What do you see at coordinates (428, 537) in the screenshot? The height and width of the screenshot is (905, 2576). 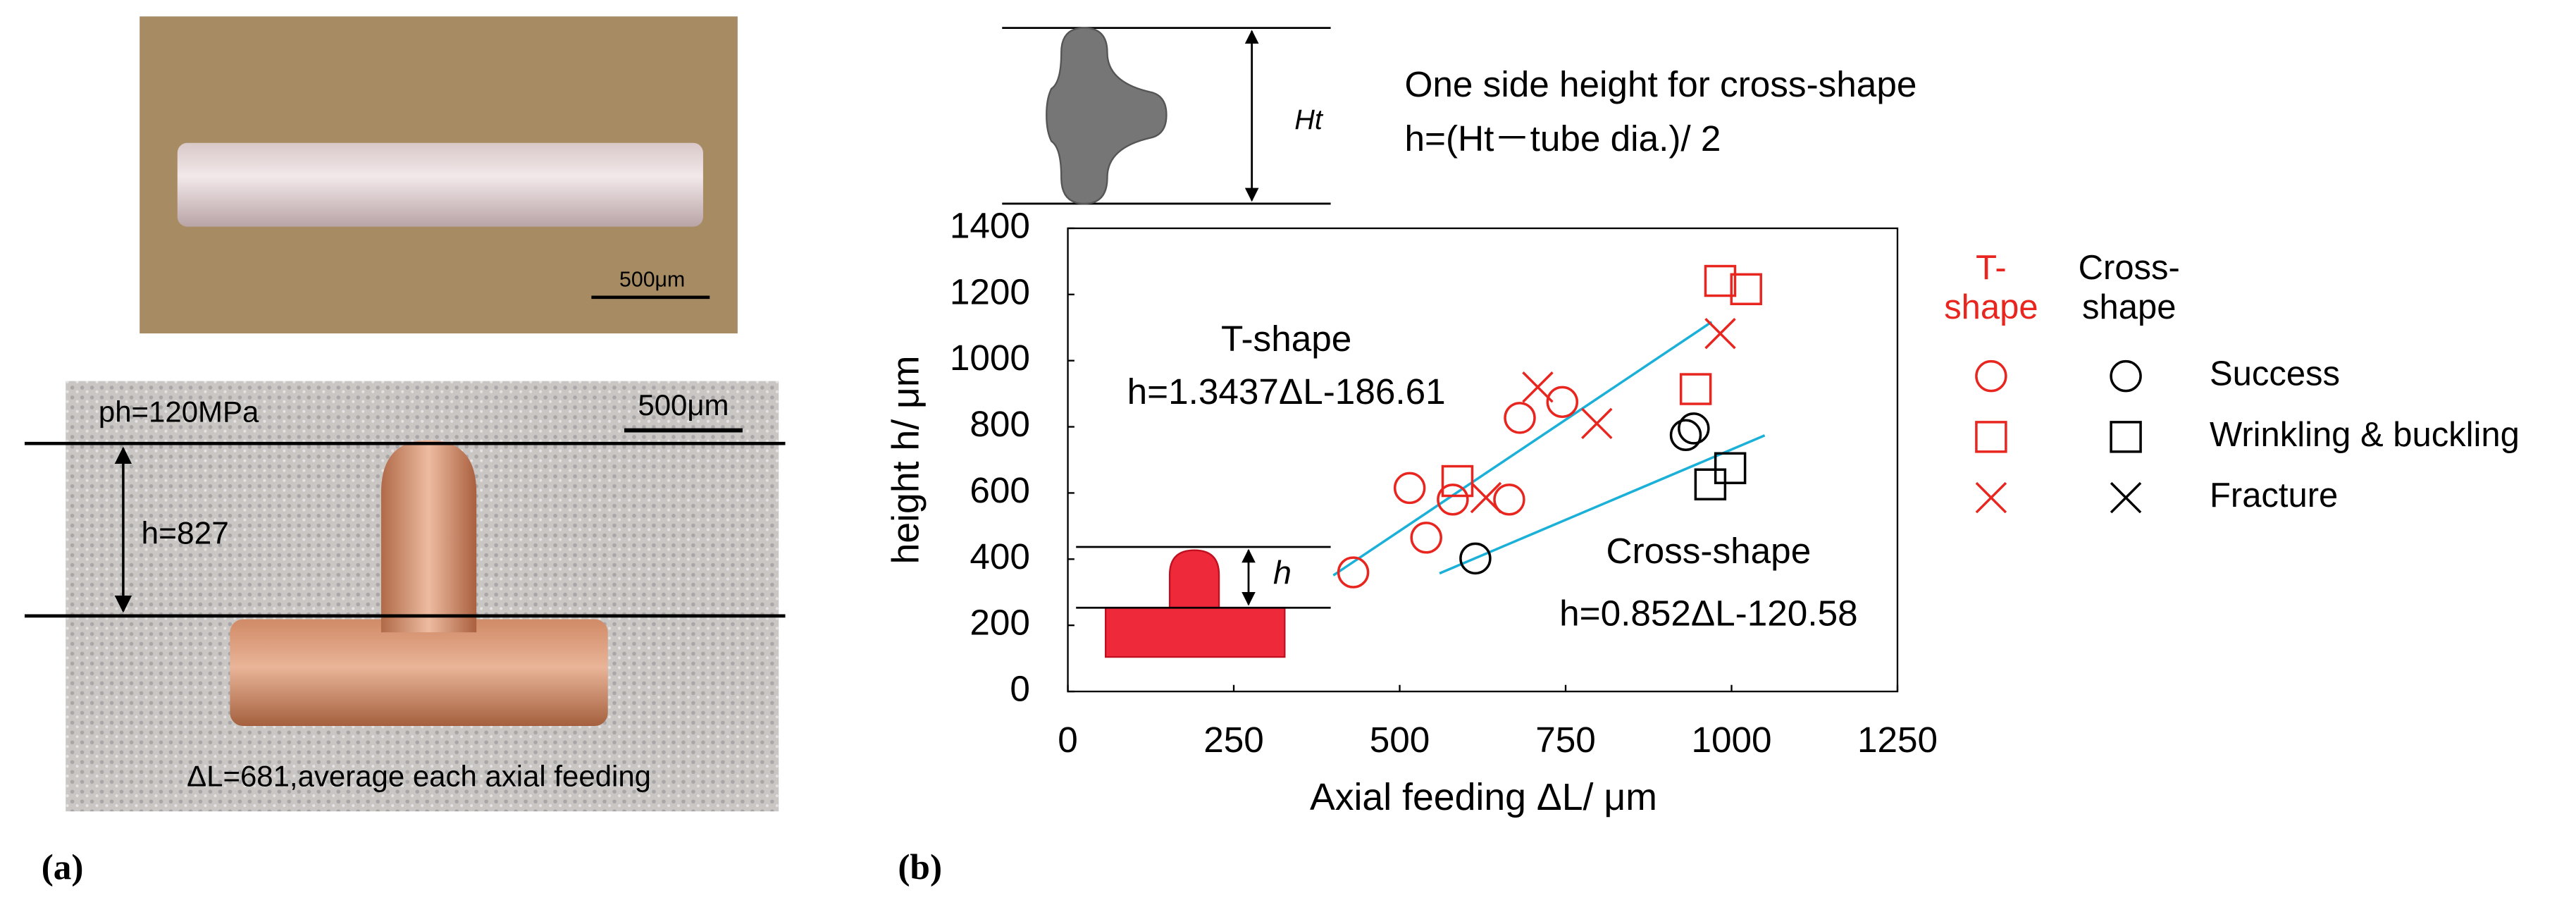 I see `t-stem` at bounding box center [428, 537].